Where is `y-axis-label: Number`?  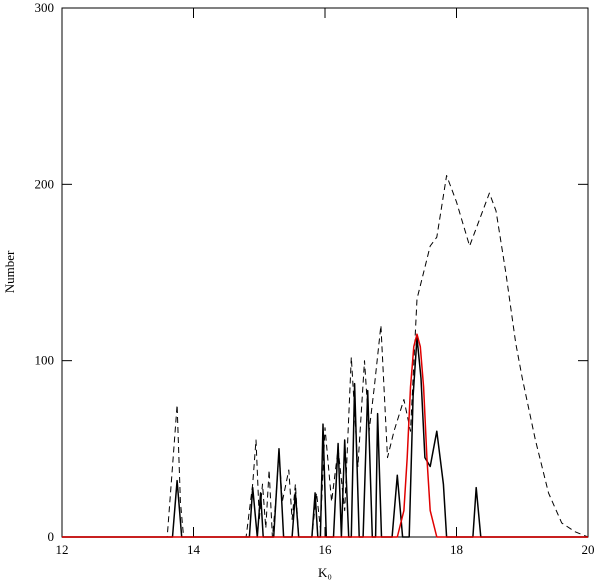 y-axis-label: Number is located at coordinates (9, 271).